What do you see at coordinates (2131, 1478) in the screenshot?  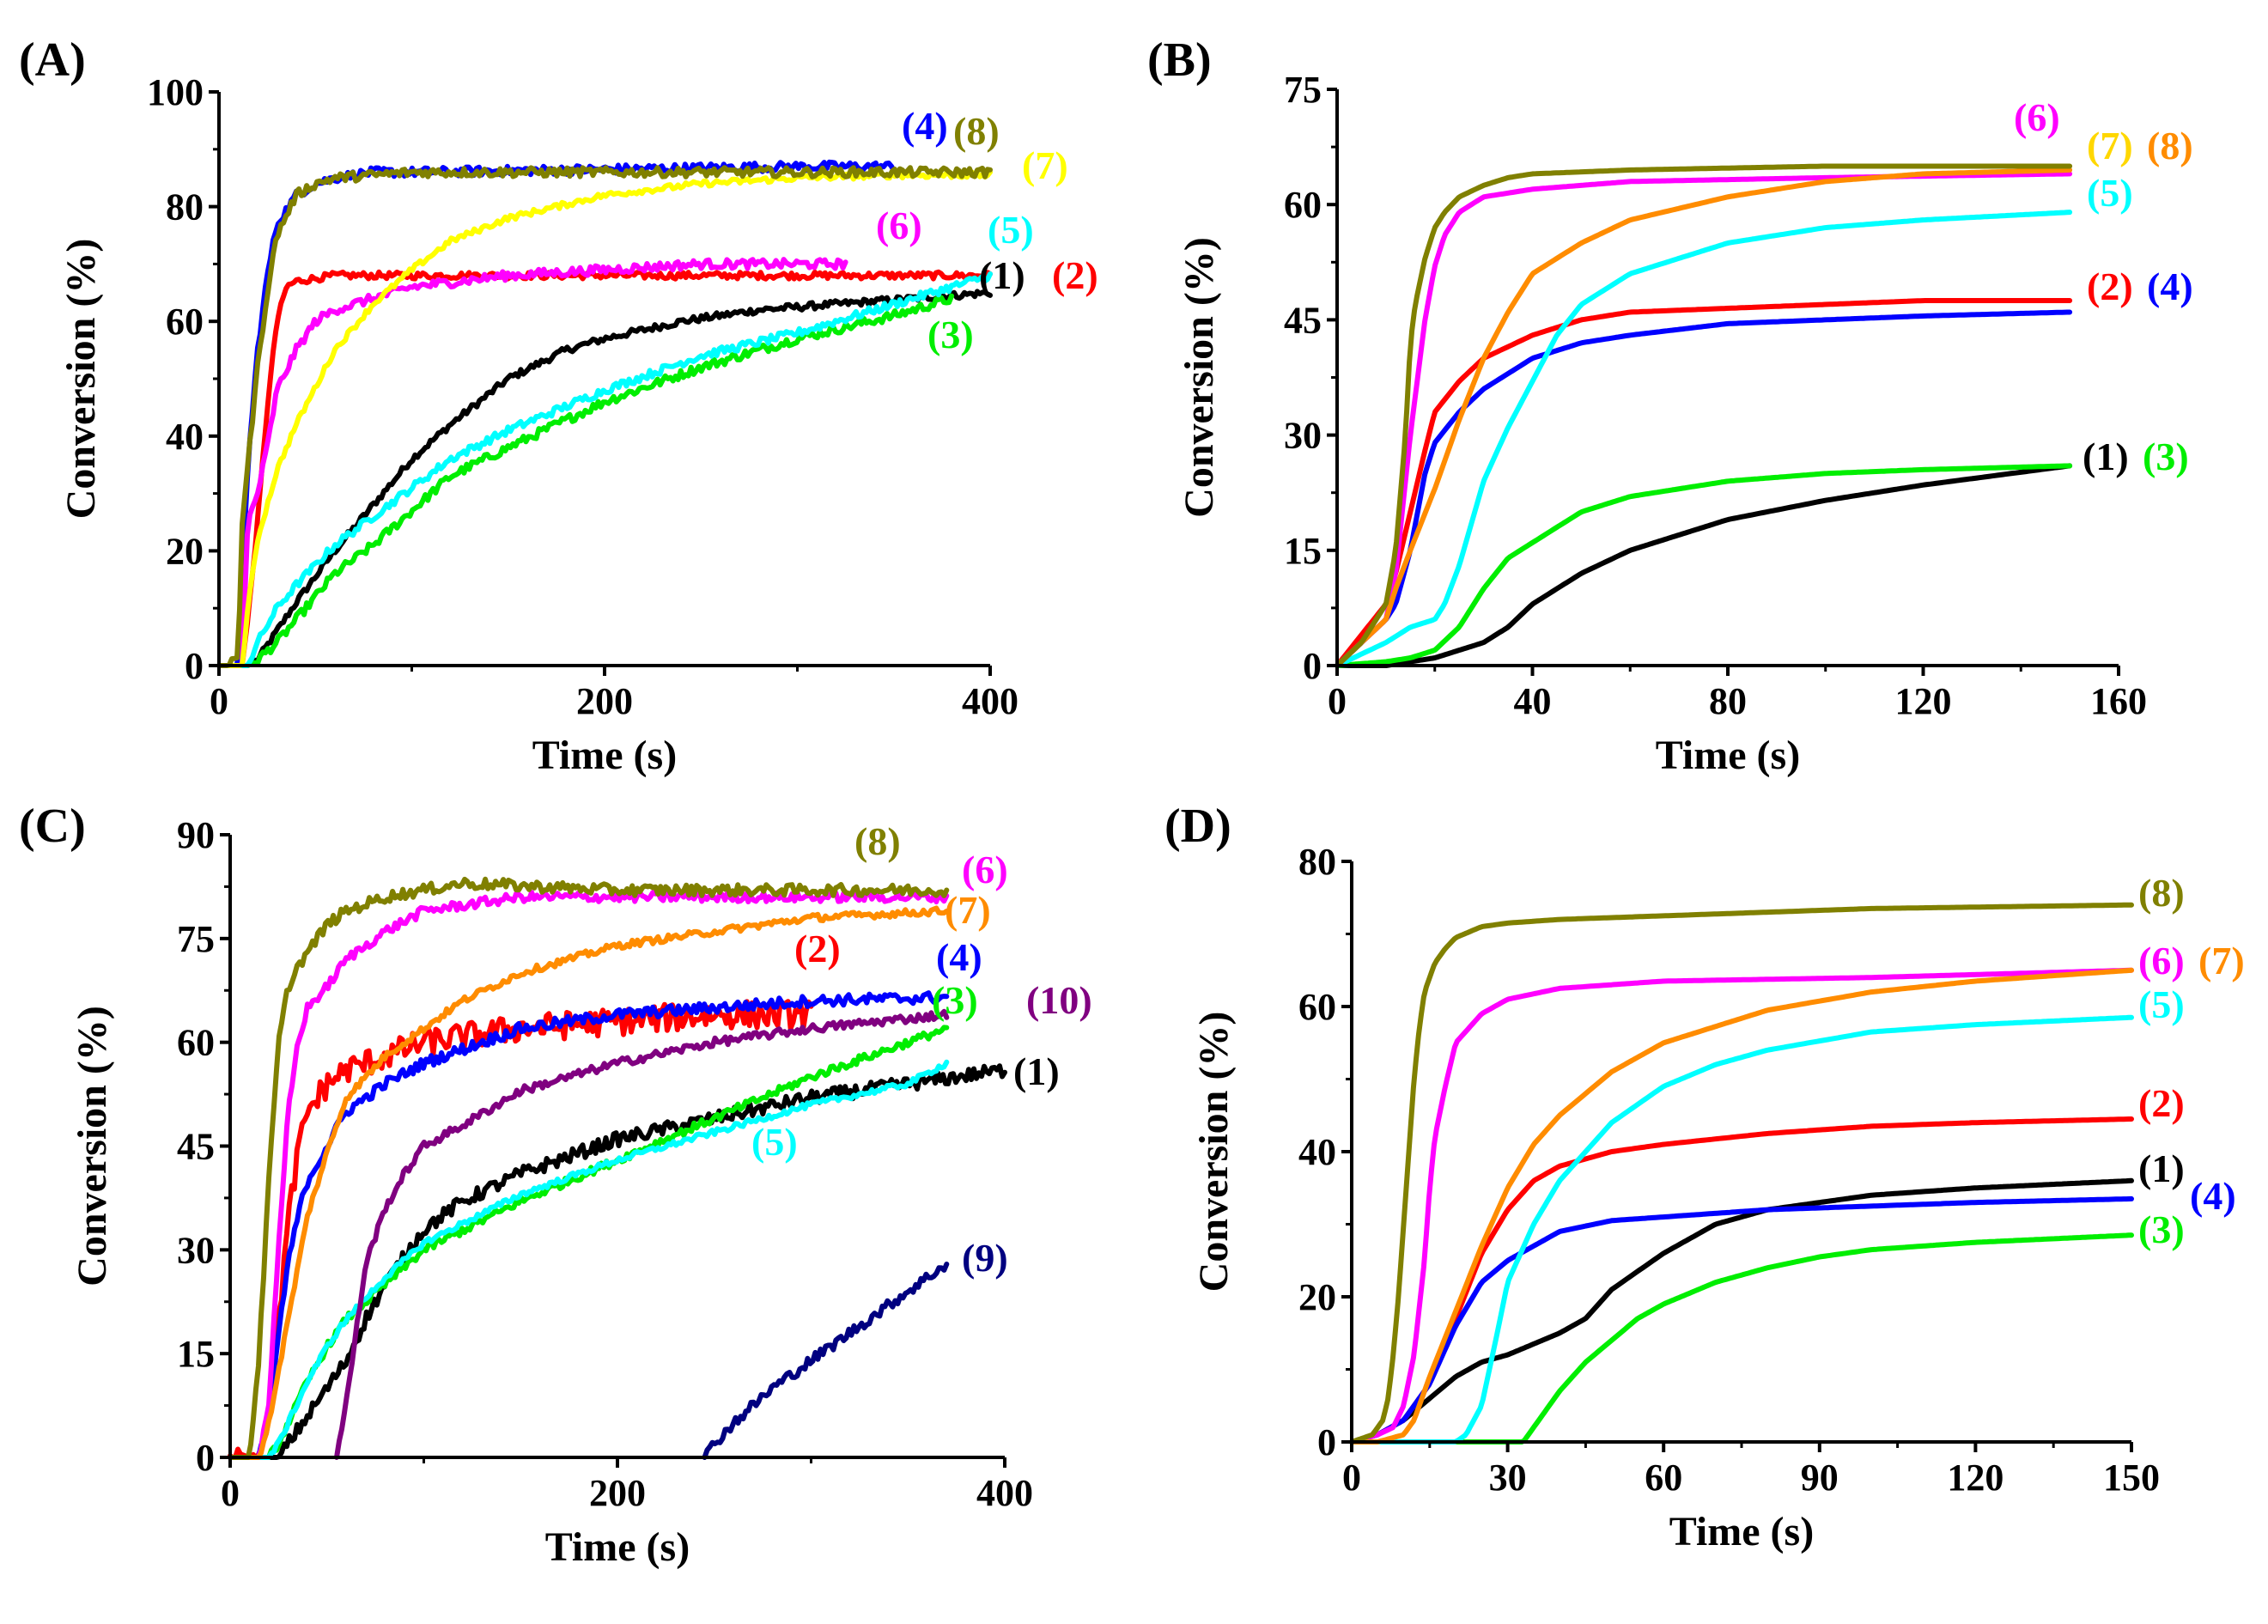 I see `x-tick-label: 150` at bounding box center [2131, 1478].